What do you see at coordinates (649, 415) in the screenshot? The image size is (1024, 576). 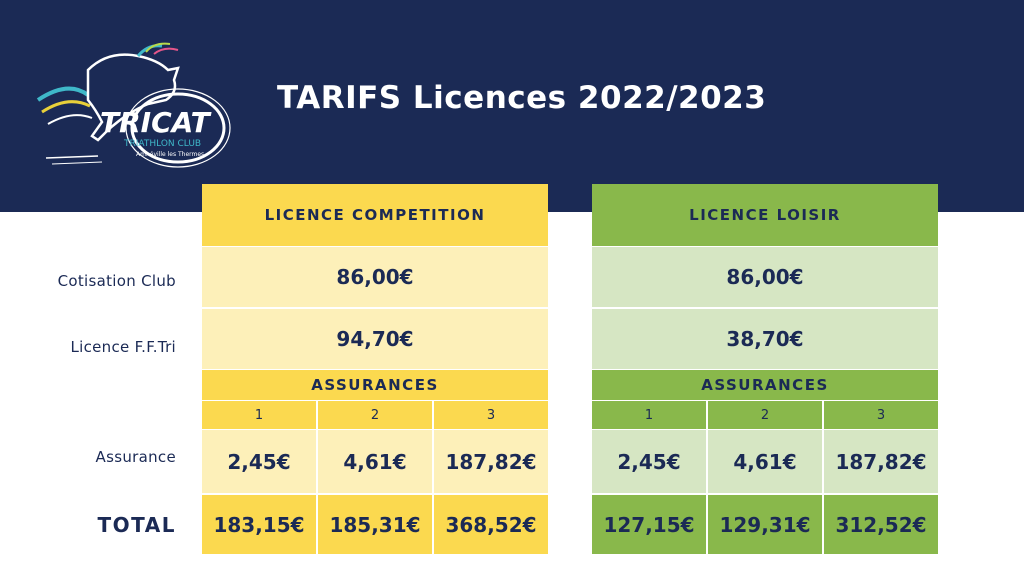 I see `loisir-option-1: 1` at bounding box center [649, 415].